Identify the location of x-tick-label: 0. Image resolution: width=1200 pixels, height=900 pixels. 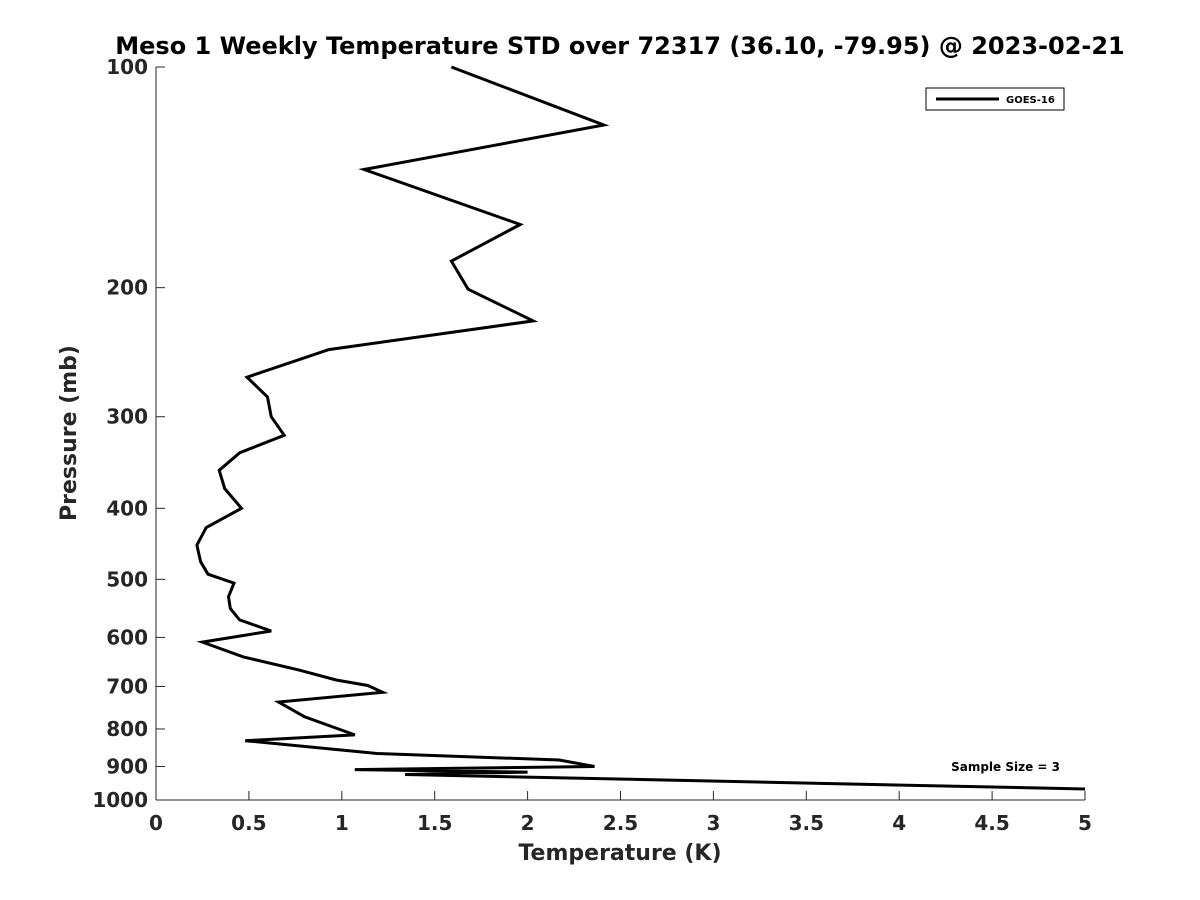
(156, 823).